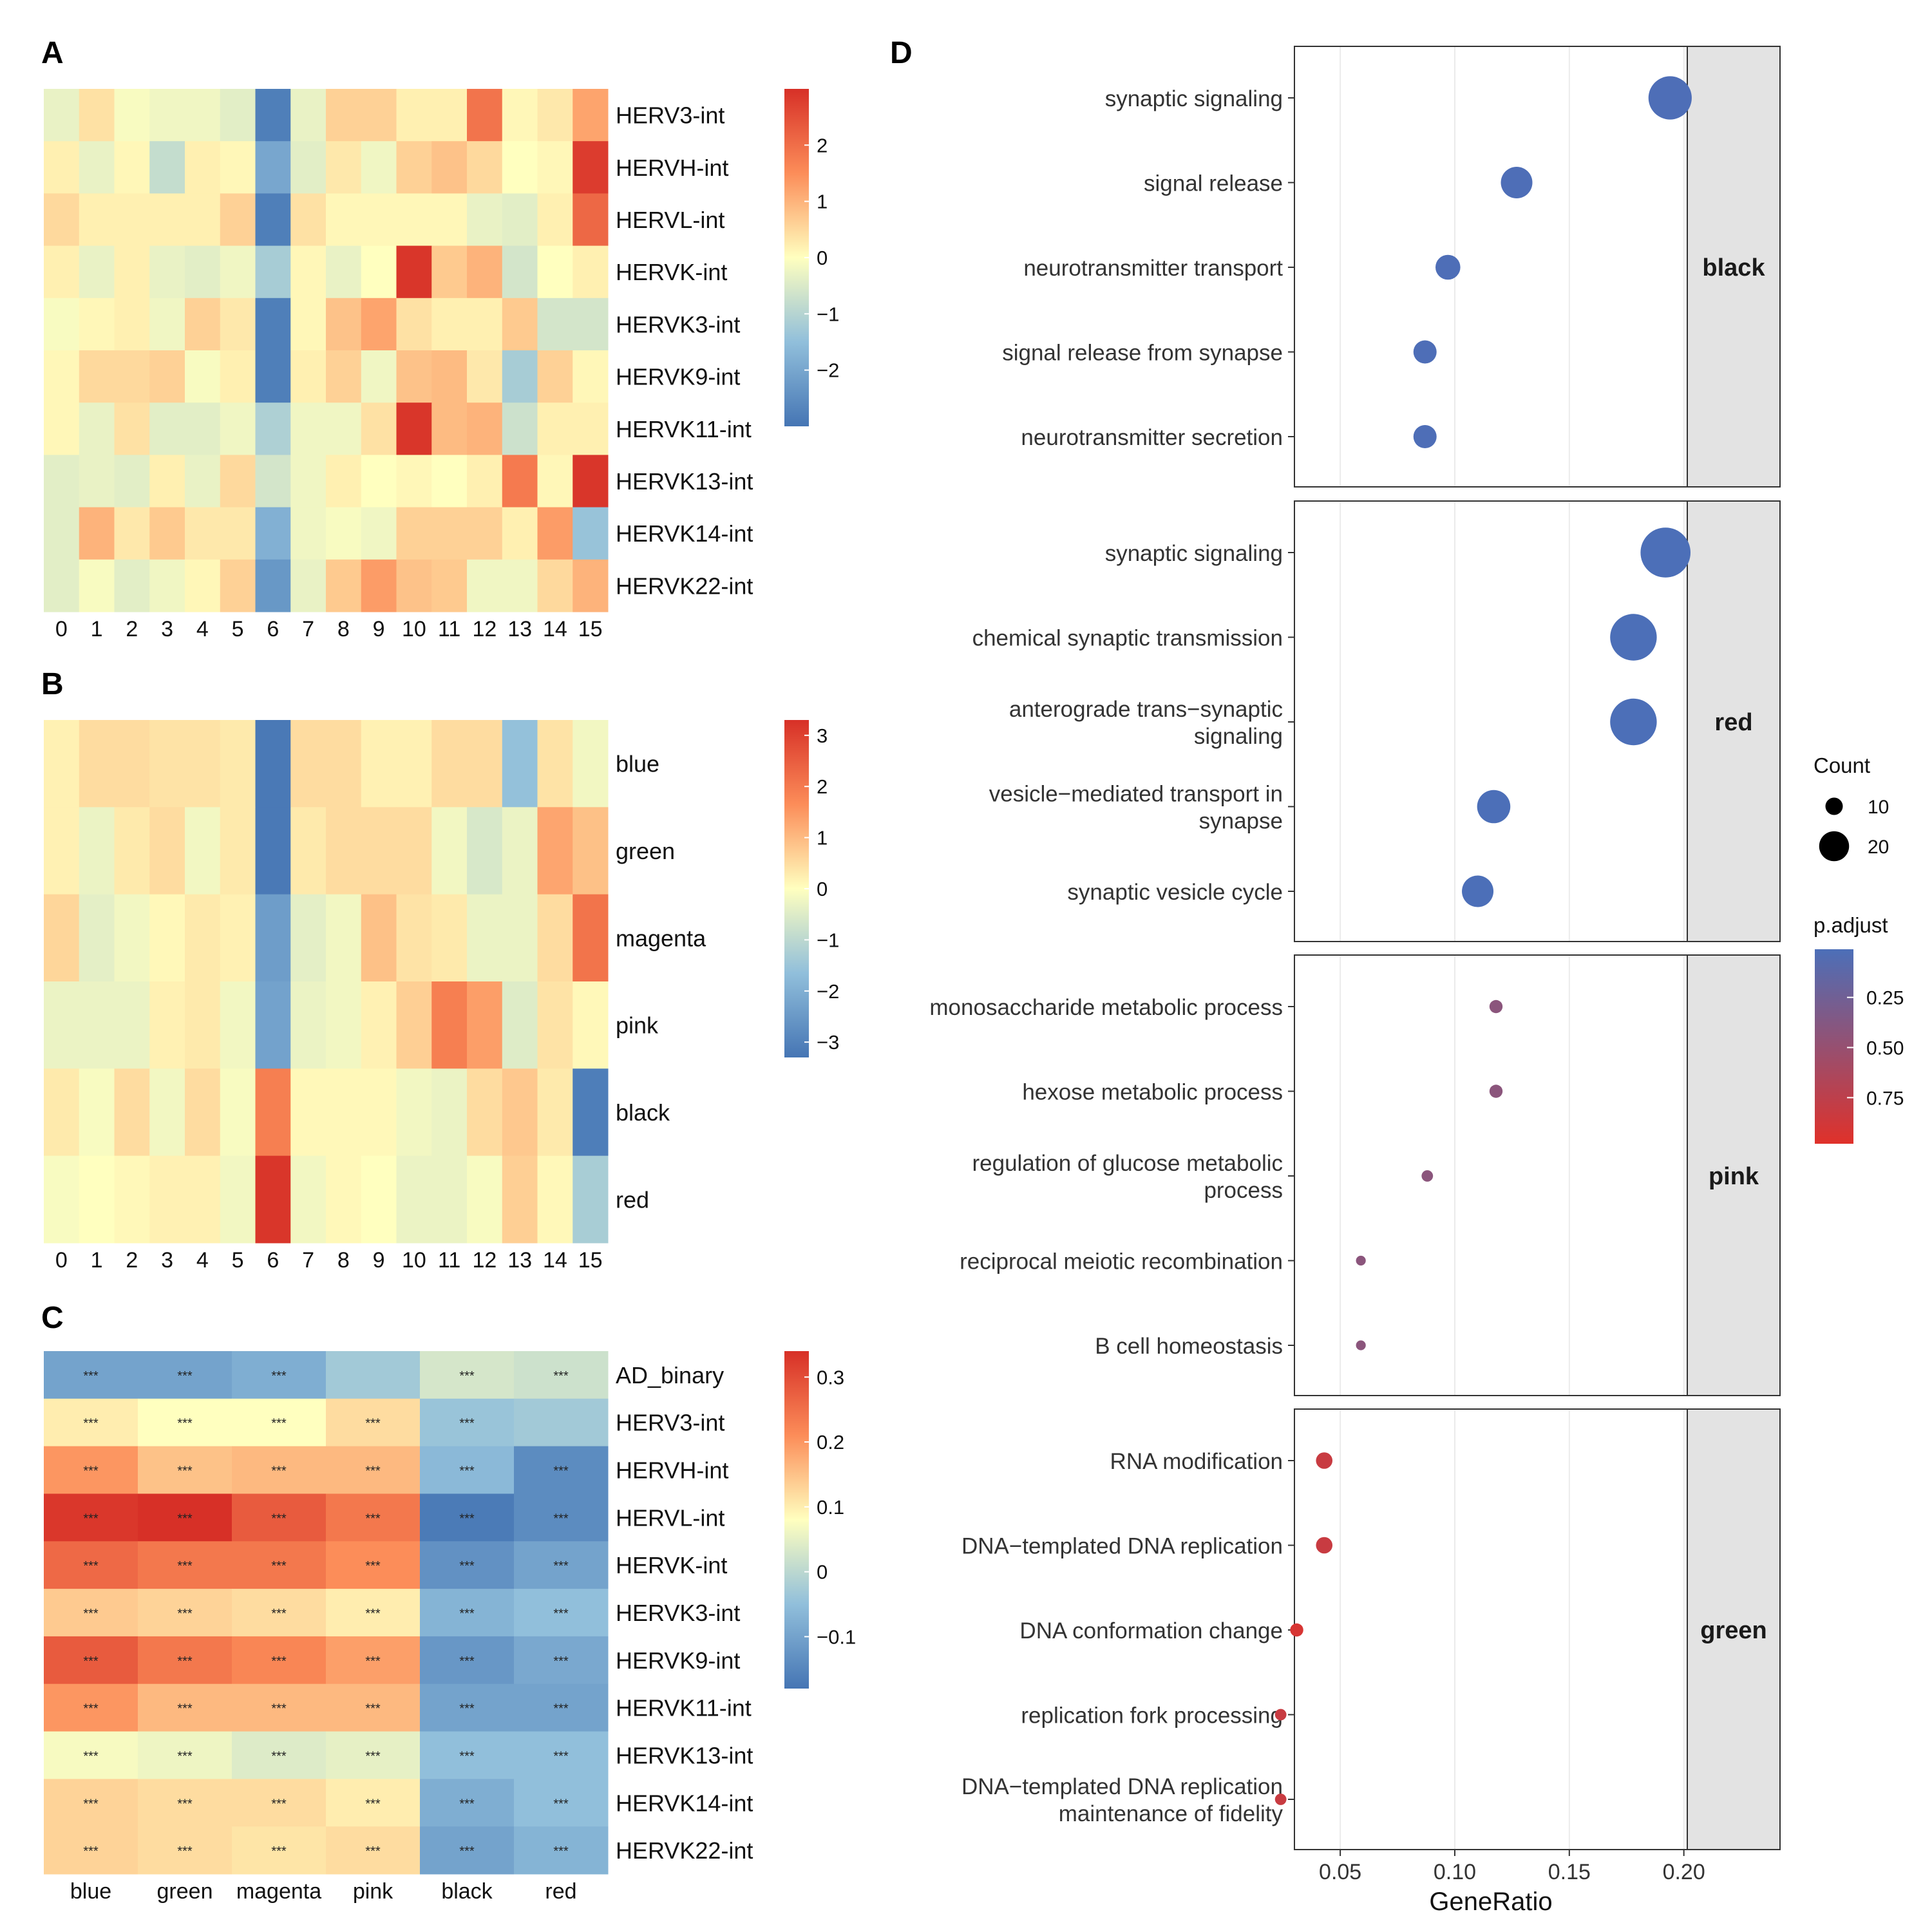  I want to click on term-label: chemical synaptic transmission, so click(1127, 638).